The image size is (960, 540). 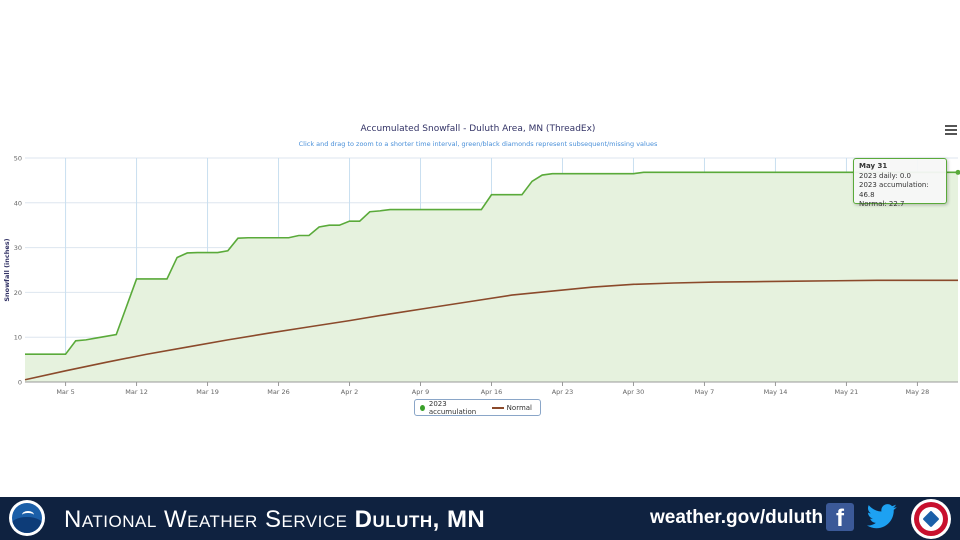 I want to click on y-axis-label: Snowfall (inches), so click(x=7, y=269).